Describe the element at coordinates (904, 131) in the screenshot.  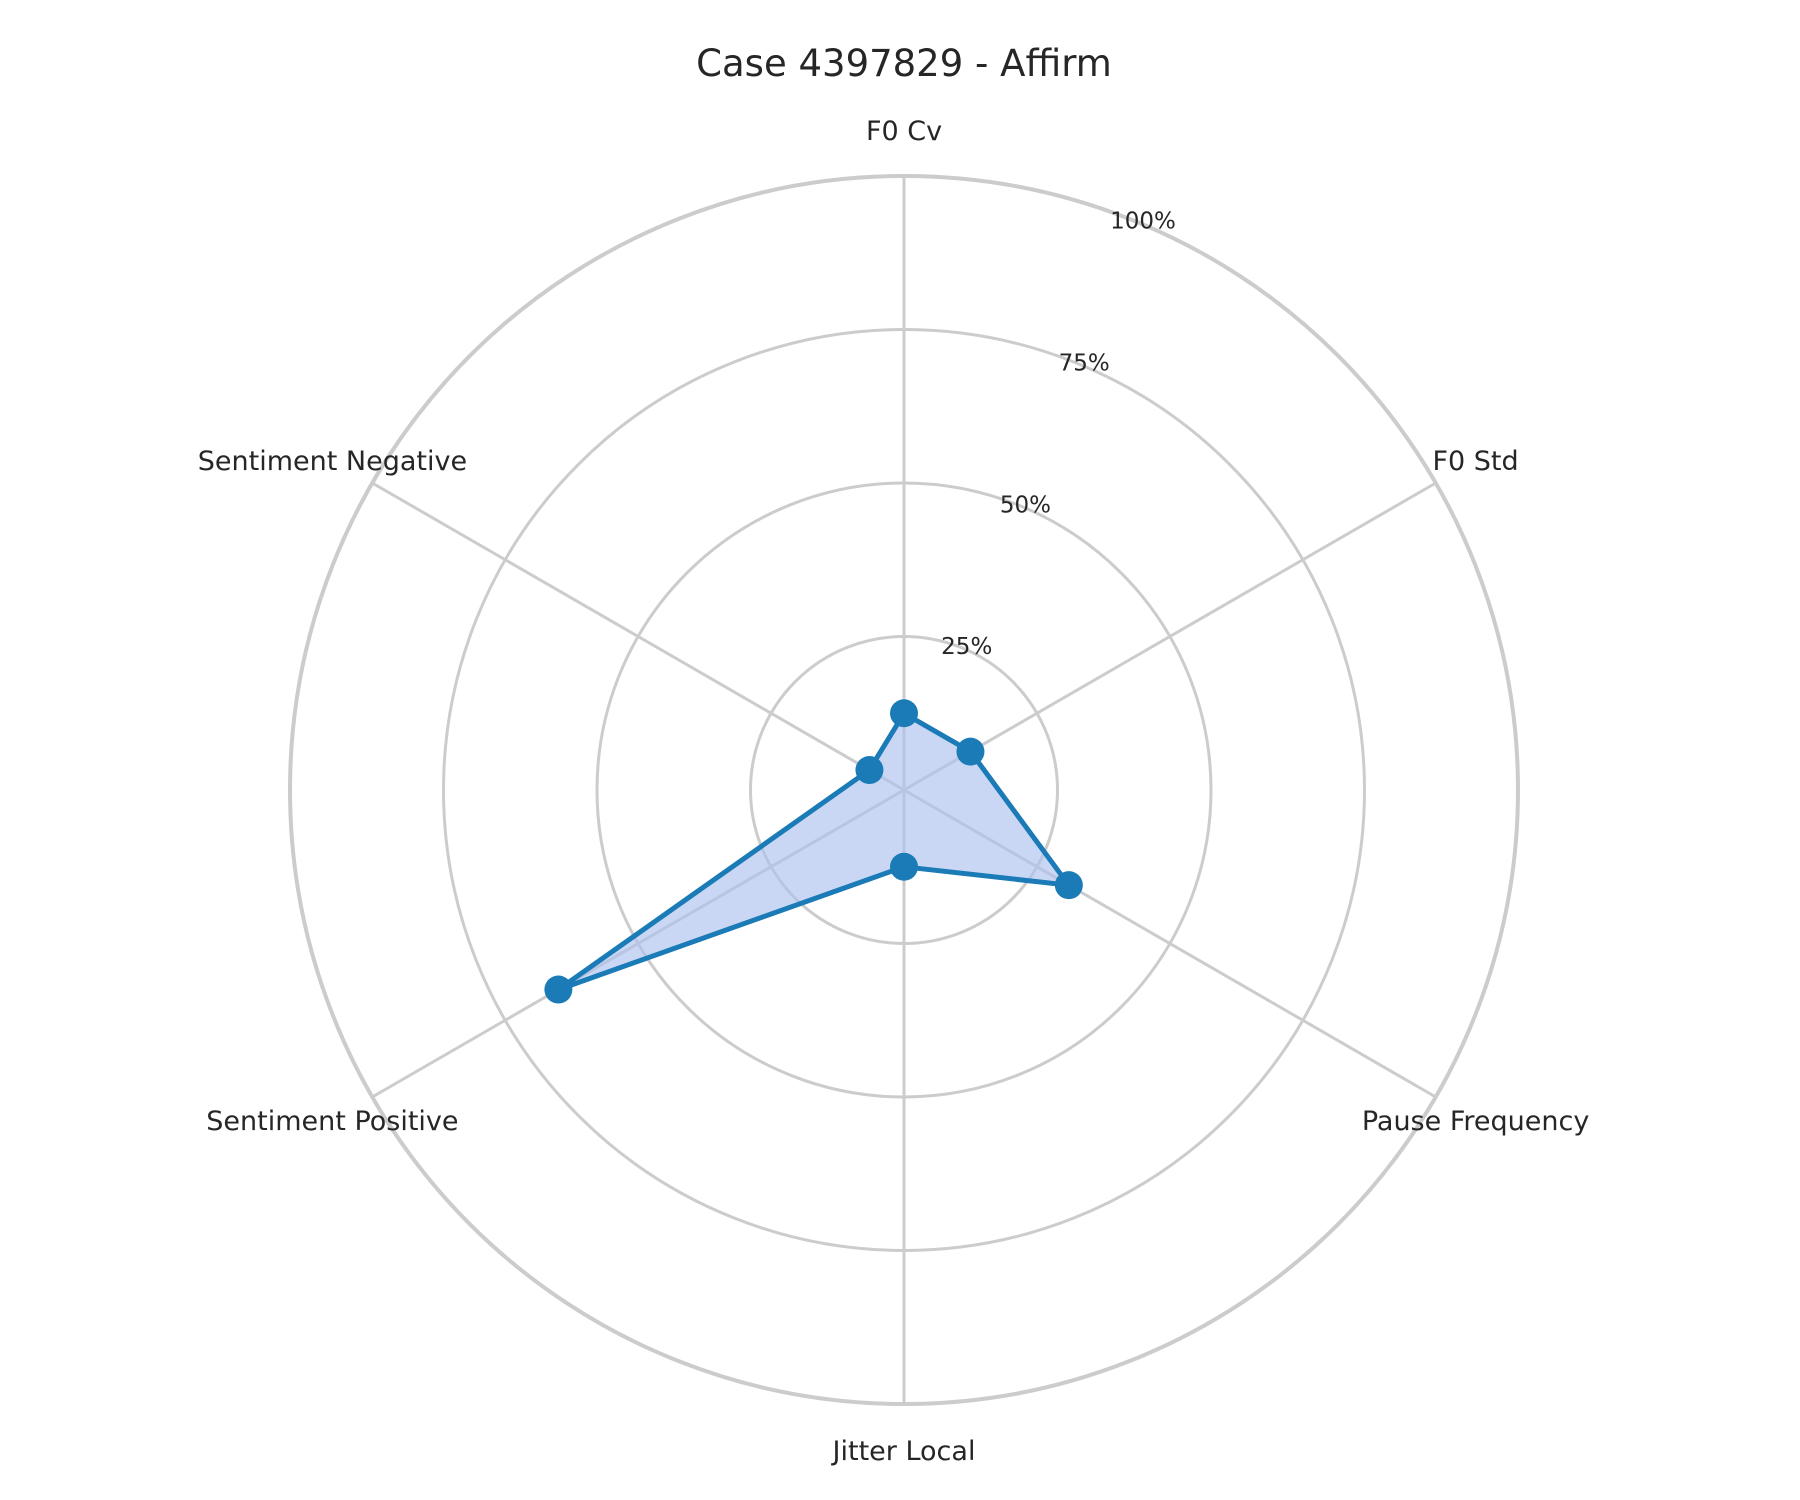
I see `axis-label-0: F0 Cv` at that location.